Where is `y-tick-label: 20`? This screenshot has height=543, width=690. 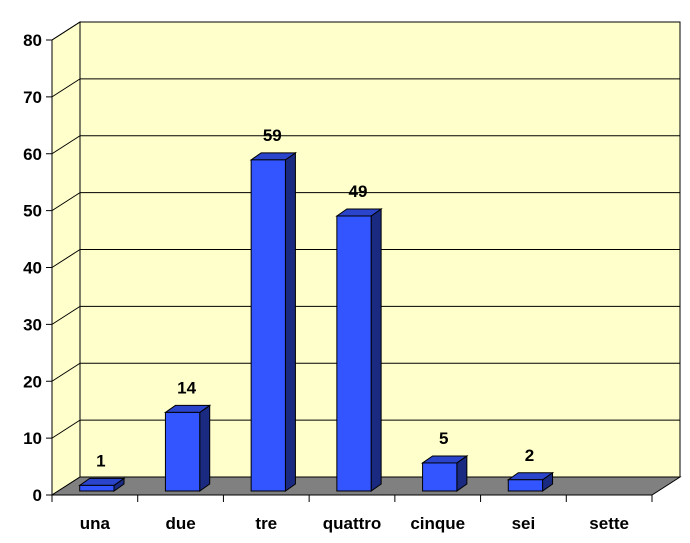 y-tick-label: 20 is located at coordinates (32, 381).